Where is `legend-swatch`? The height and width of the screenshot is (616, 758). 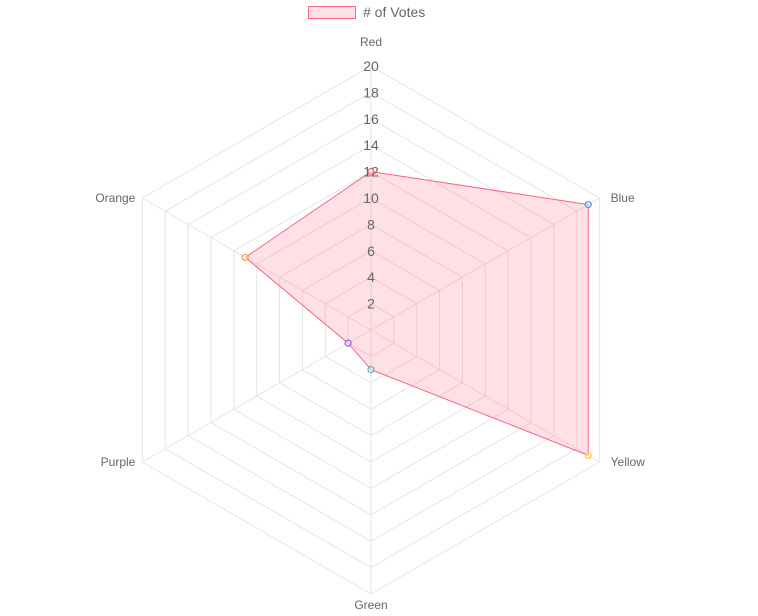 legend-swatch is located at coordinates (332, 12).